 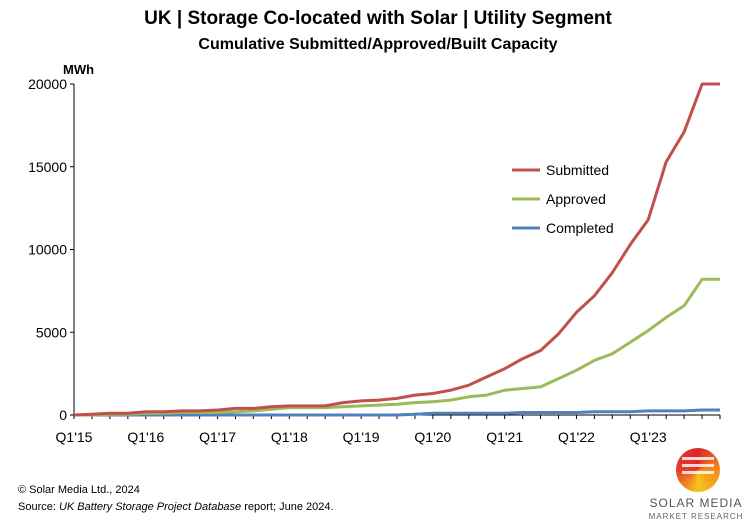 I want to click on logo-tagline: MARKET RESEARCH, so click(x=696, y=516).